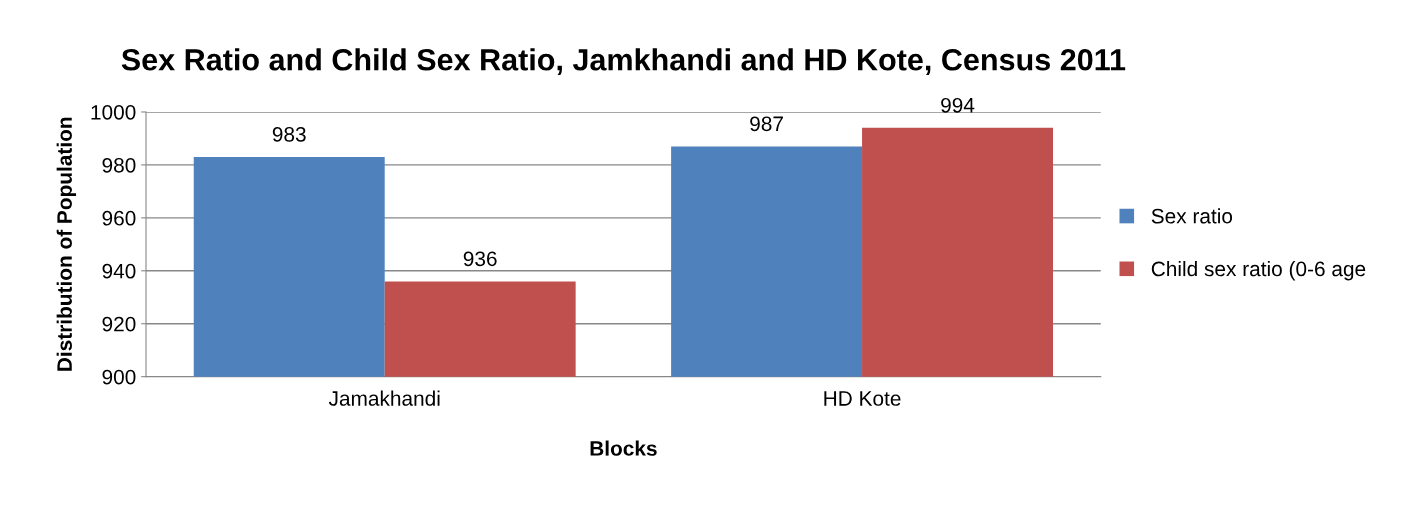 The height and width of the screenshot is (509, 1404). What do you see at coordinates (66, 244) in the screenshot?
I see `y-axis-title: Distribution of Population` at bounding box center [66, 244].